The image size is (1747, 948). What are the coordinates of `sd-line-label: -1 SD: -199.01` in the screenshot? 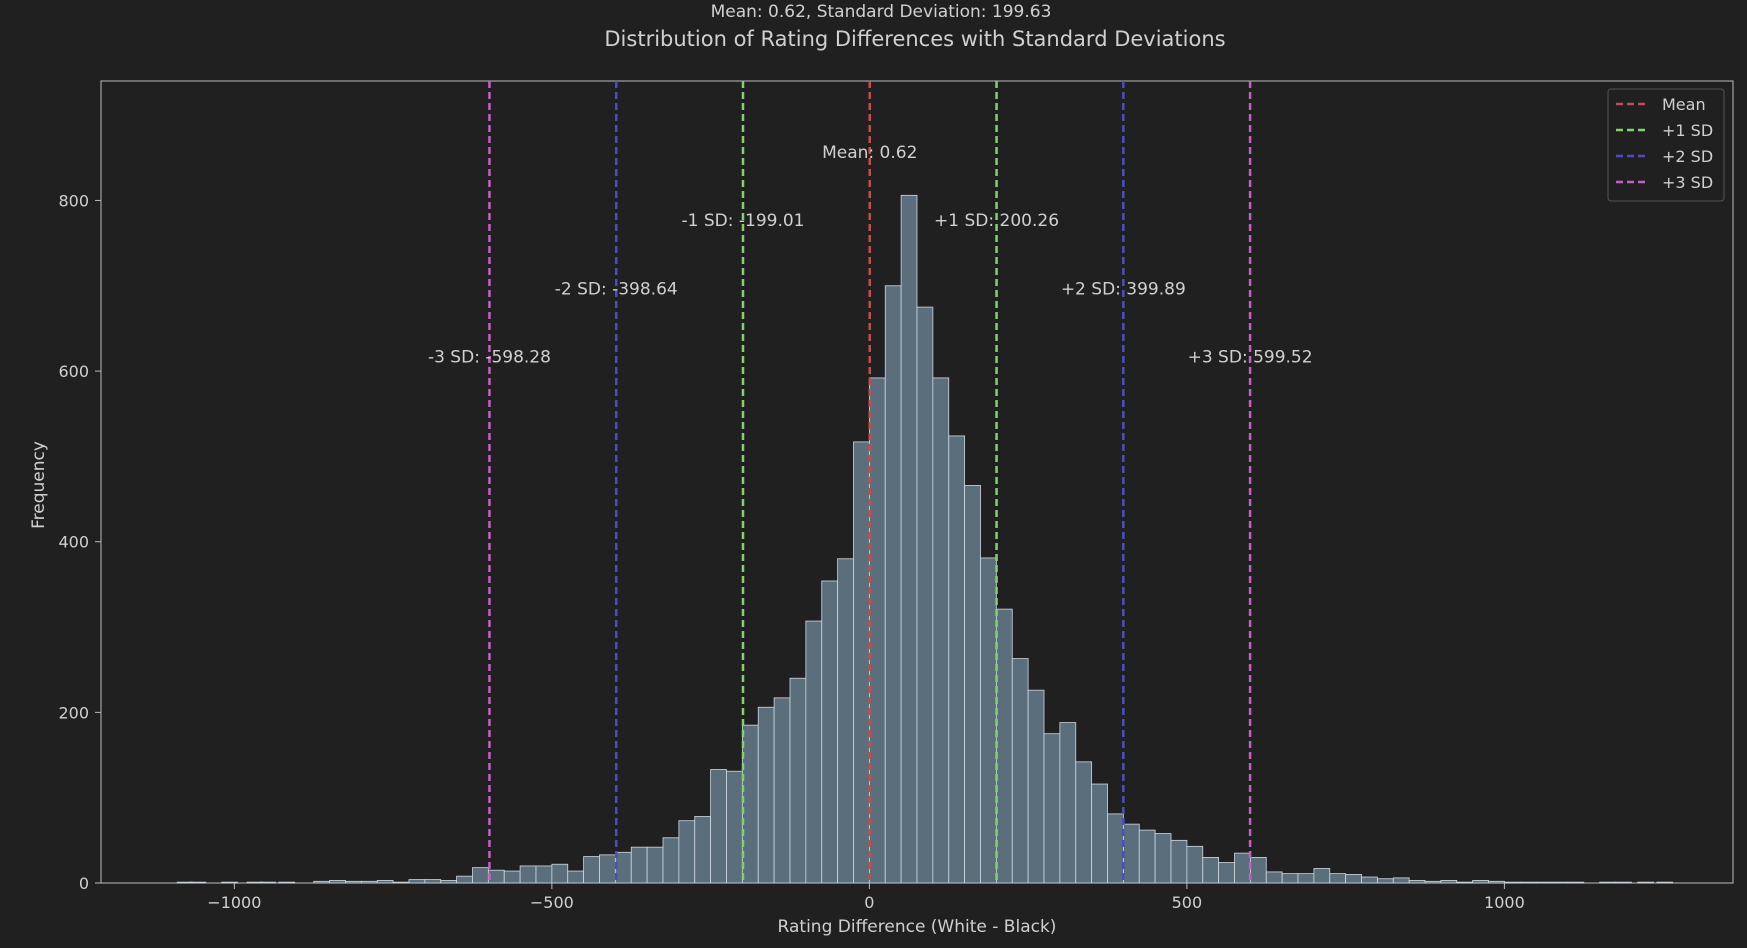 It's located at (743, 221).